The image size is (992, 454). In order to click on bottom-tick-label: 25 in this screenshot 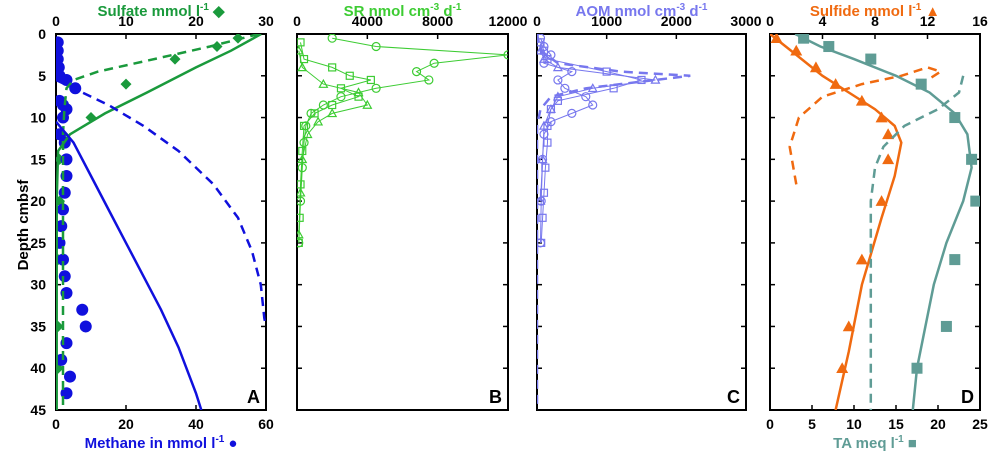, I will do `click(980, 424)`.